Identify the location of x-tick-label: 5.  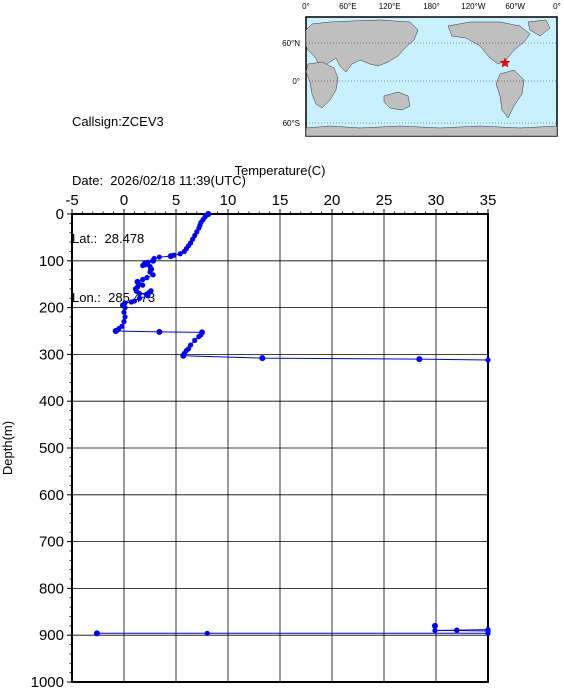
(176, 200).